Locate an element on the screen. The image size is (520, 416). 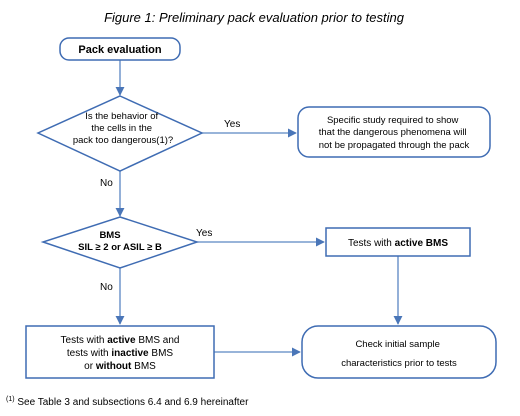
mixed-tests-line-1: Tests with active BMS and is located at coordinates (120, 340).